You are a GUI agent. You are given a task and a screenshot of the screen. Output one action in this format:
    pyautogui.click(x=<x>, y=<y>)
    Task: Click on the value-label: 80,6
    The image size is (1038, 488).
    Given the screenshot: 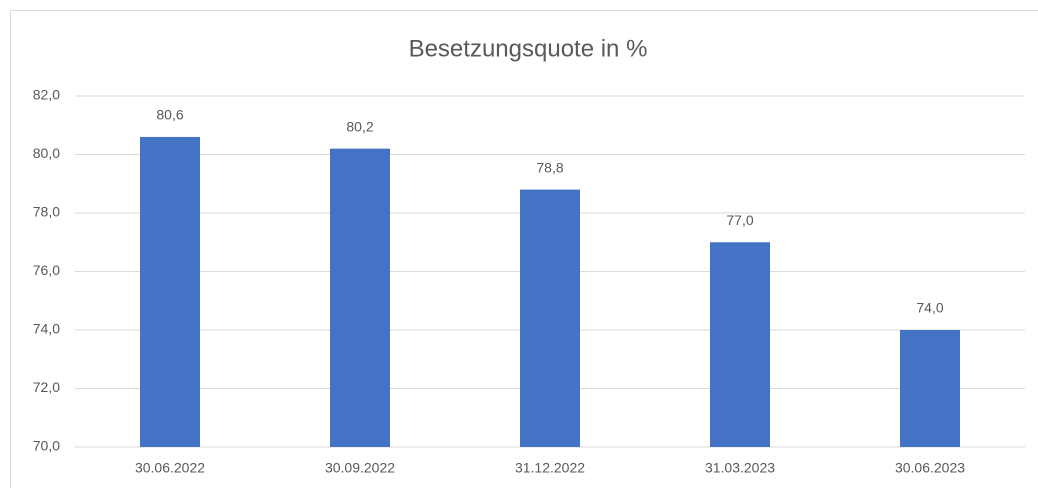 What is the action you would take?
    pyautogui.click(x=169, y=115)
    